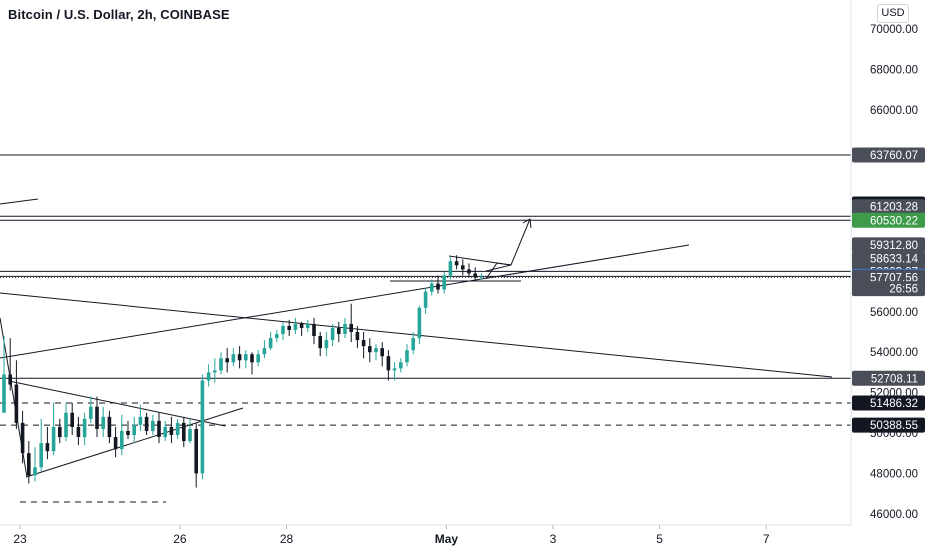 This screenshot has width=932, height=555. I want to click on price-tag-label: 60530.22, so click(894, 221).